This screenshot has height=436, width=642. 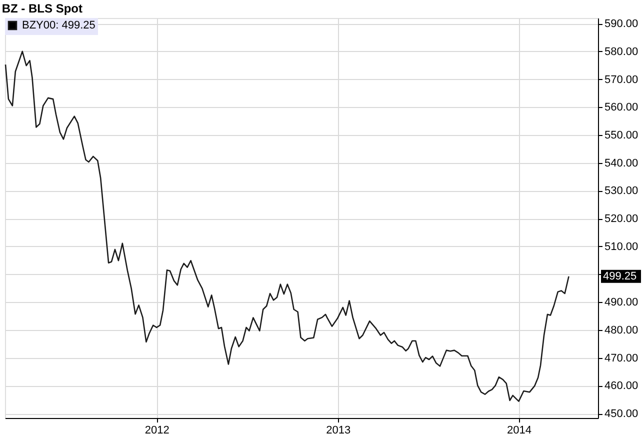 I want to click on text: 499.25, so click(x=620, y=276).